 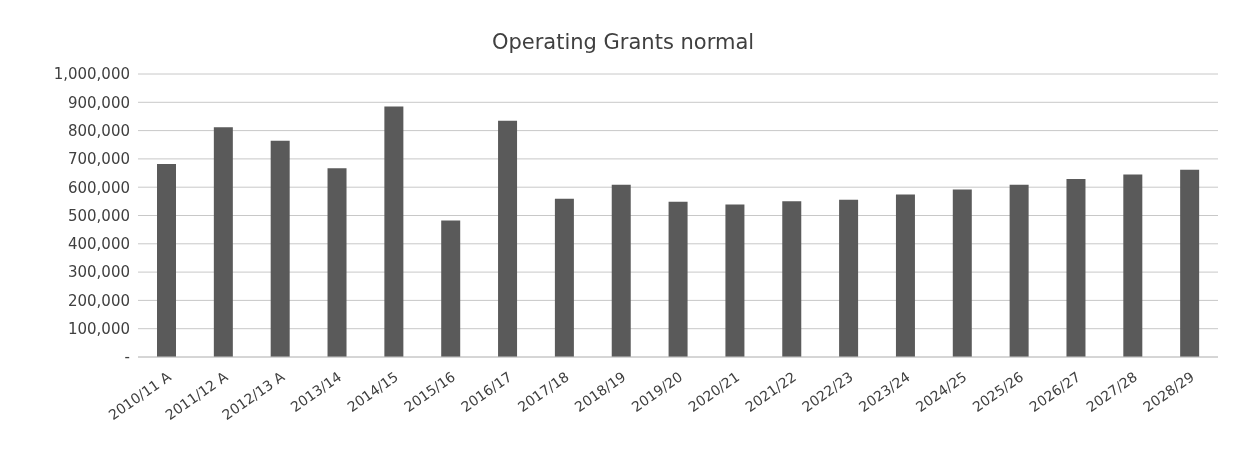 What do you see at coordinates (98, 300) in the screenshot?
I see `y-tick-label: 200,000` at bounding box center [98, 300].